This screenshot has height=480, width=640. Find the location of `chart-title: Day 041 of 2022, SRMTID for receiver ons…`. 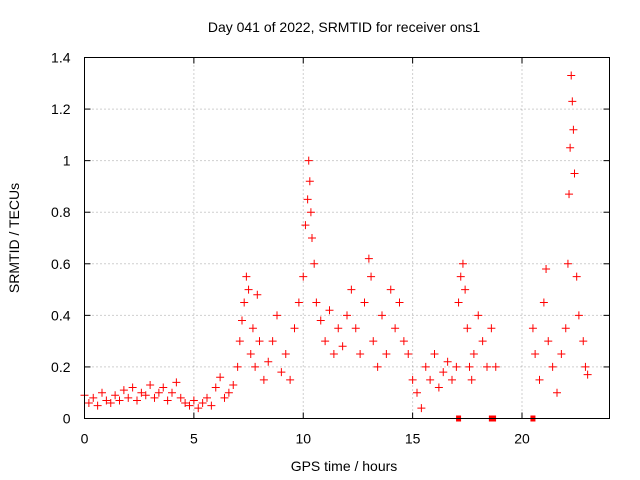

chart-title: Day 041 of 2022, SRMTID for receiver ons… is located at coordinates (344, 27).